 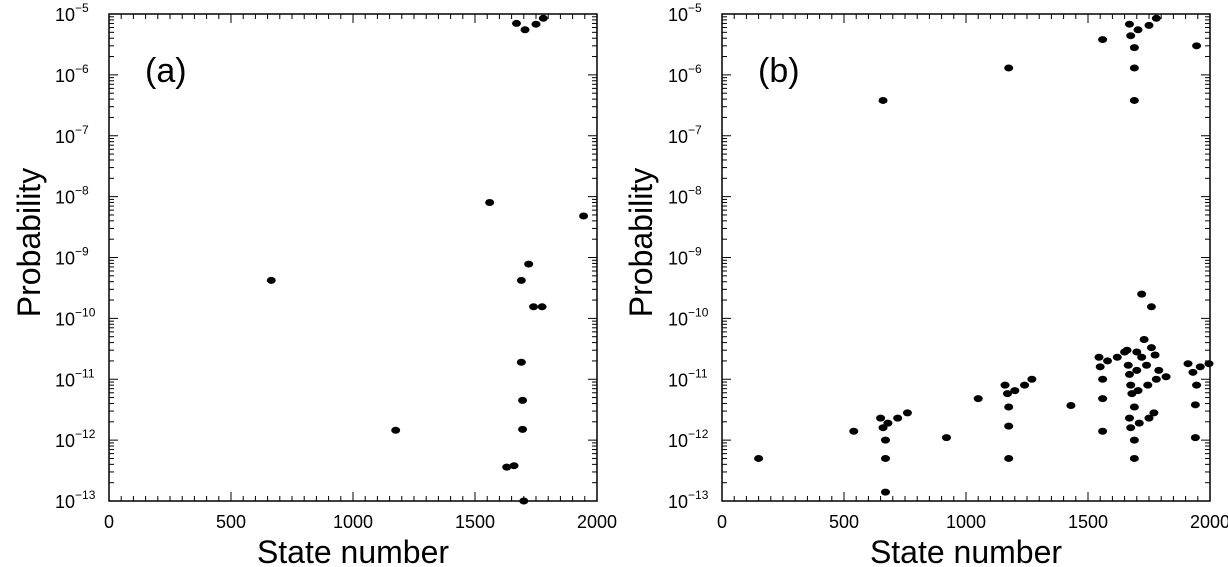 I want to click on x-axis-title: State number, so click(x=353, y=550).